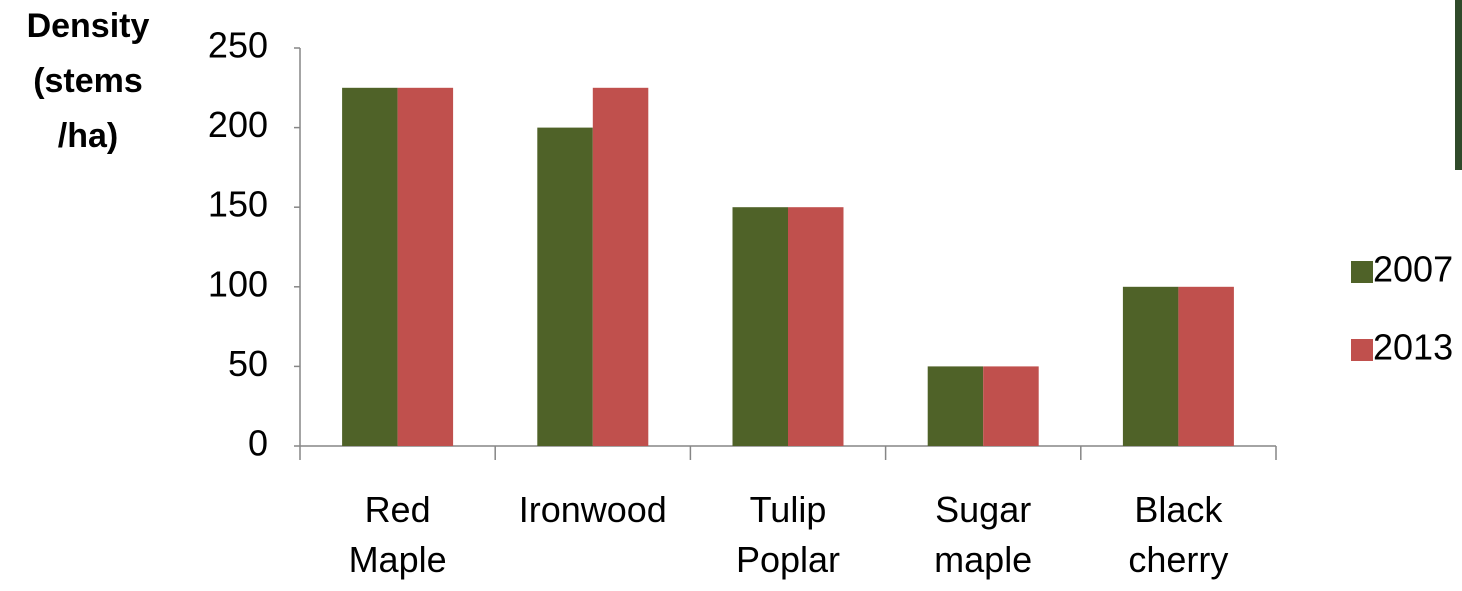  Describe the element at coordinates (1413, 347) in the screenshot. I see `legend-label: 2013` at that location.